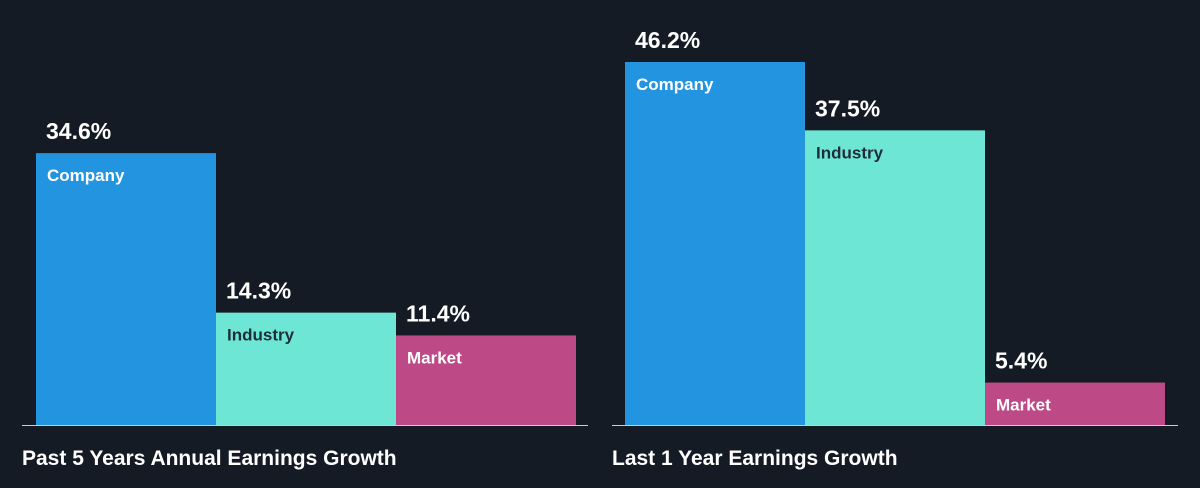 The width and height of the screenshot is (1200, 488). Describe the element at coordinates (667, 40) in the screenshot. I see `value-label: 46.2%` at that location.